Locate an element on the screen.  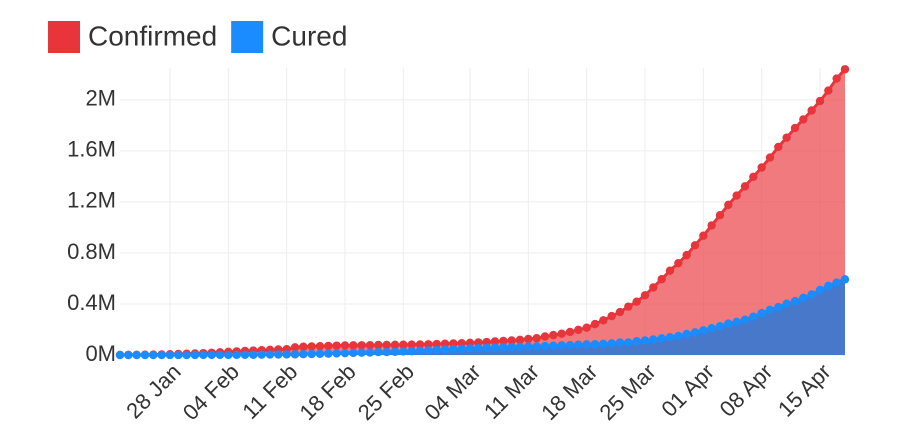
x-tick-label: 15 Apr is located at coordinates (804, 390).